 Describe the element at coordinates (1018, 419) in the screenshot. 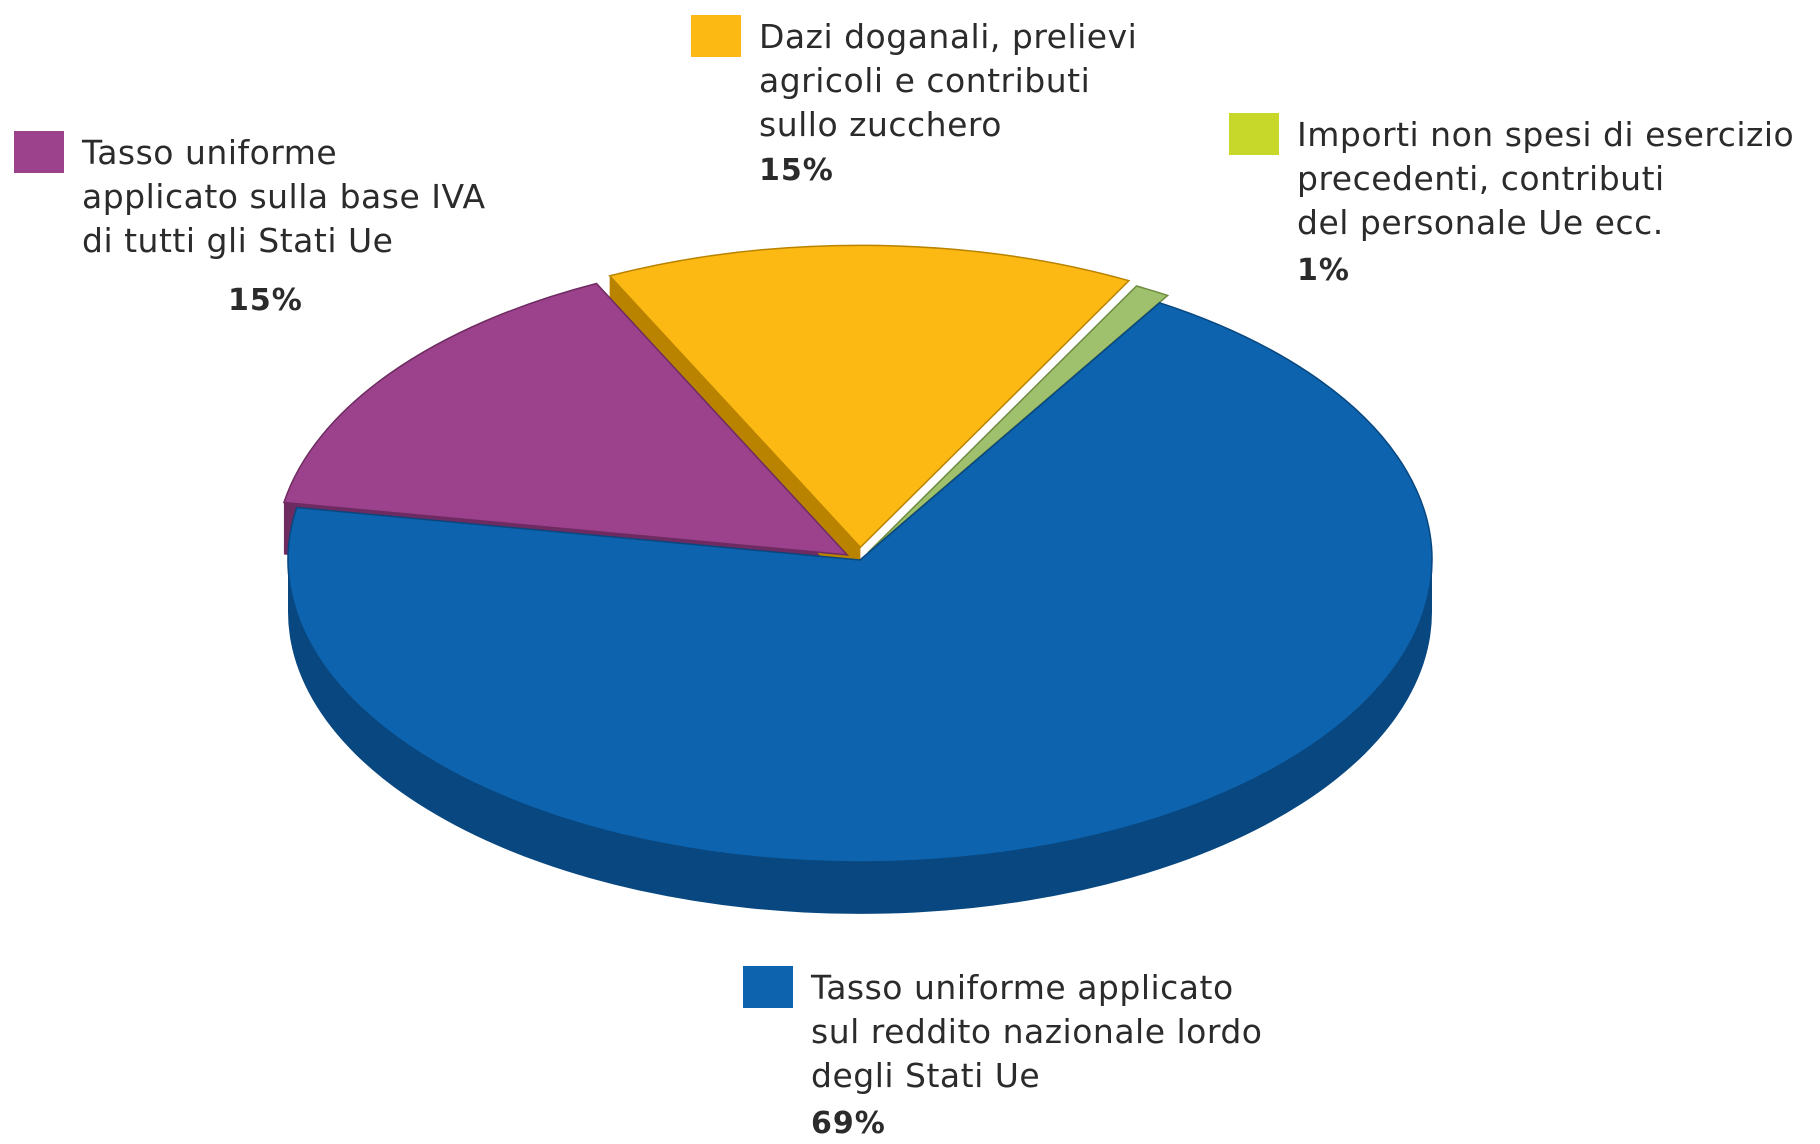

I see `pie-slice-other` at that location.